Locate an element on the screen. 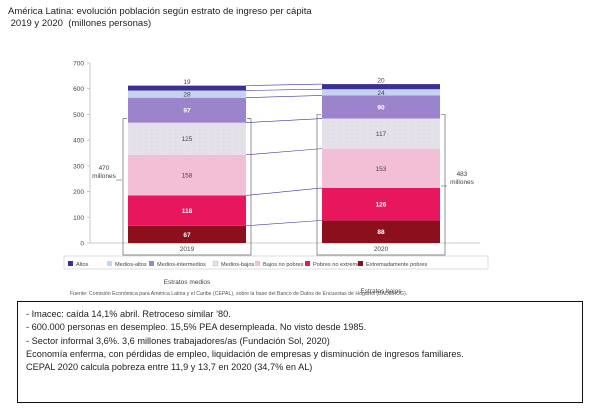  data-label: 88 is located at coordinates (381, 232).